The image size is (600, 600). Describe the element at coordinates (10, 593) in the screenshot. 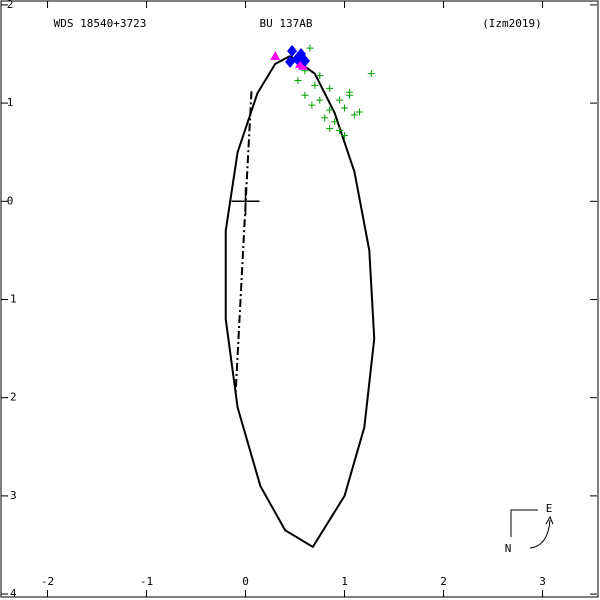

I see `y-tick-label: -4` at that location.